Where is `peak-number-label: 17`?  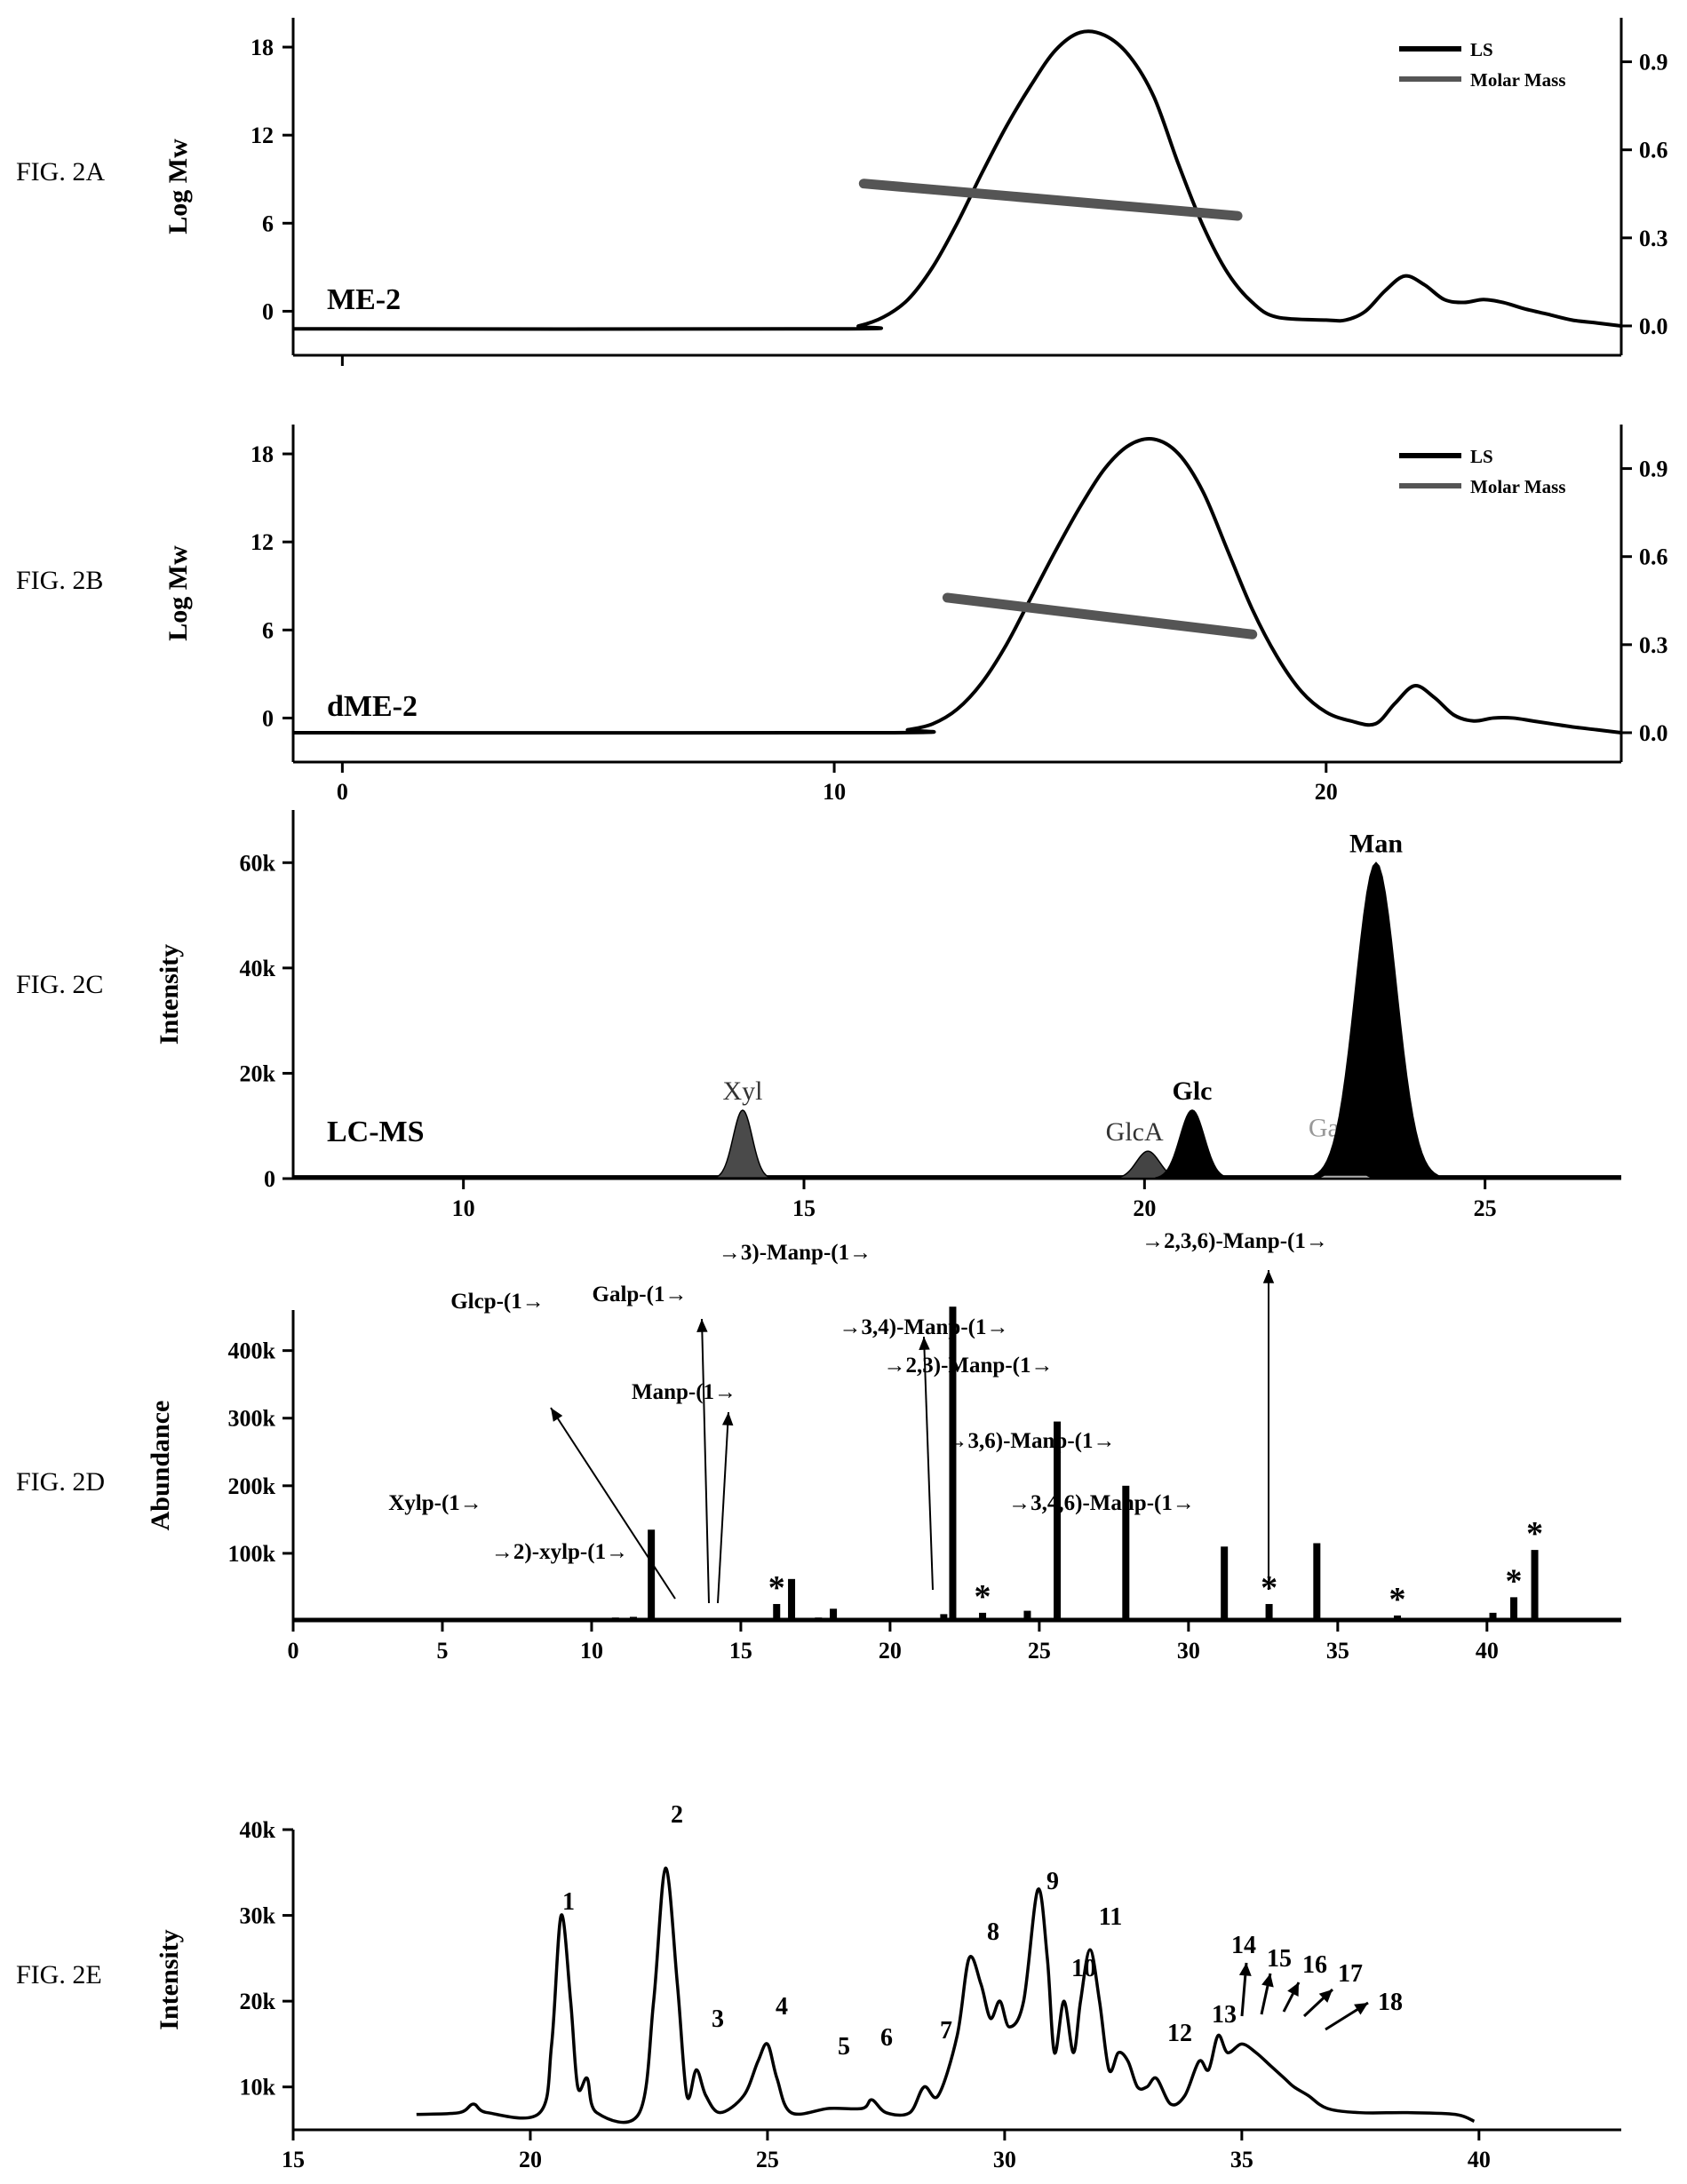 peak-number-label: 17 is located at coordinates (1350, 1974).